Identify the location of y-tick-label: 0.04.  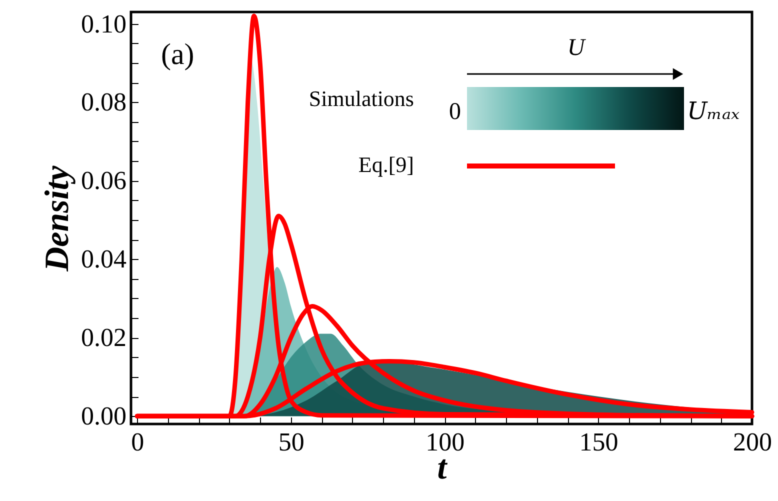
(103, 259).